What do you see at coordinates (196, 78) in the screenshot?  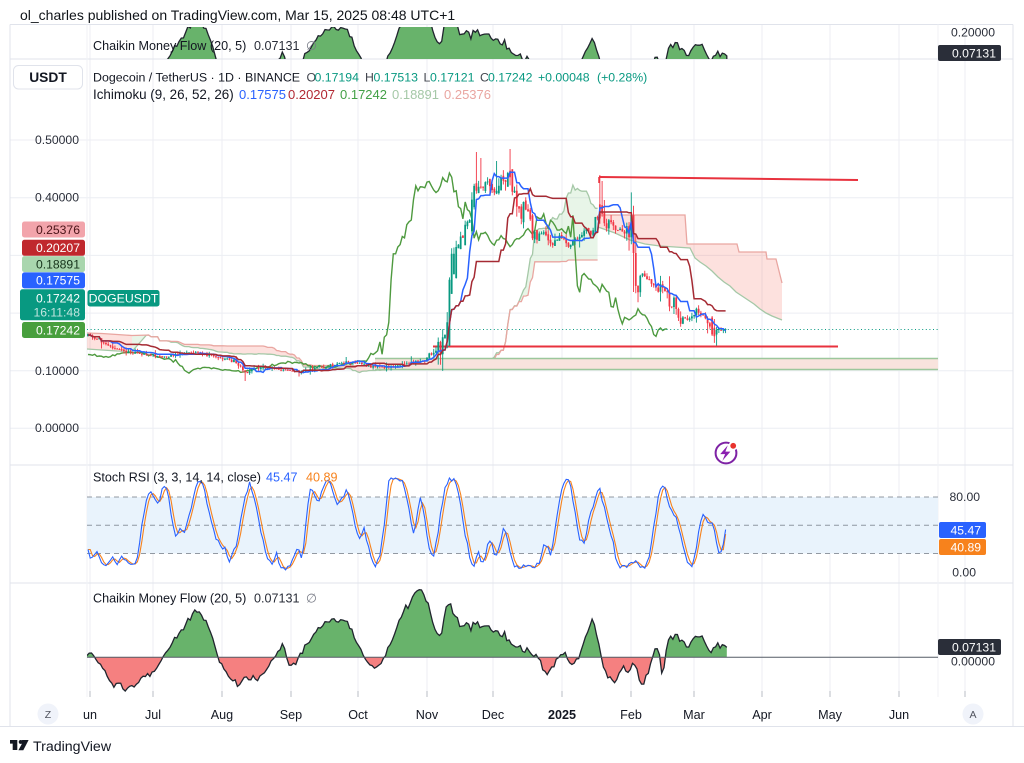 I see `svg-text:Dogecoin / TetherUS · 1D · BIN: Dogecoin / TetherUS · 1D · BINANCE` at bounding box center [196, 78].